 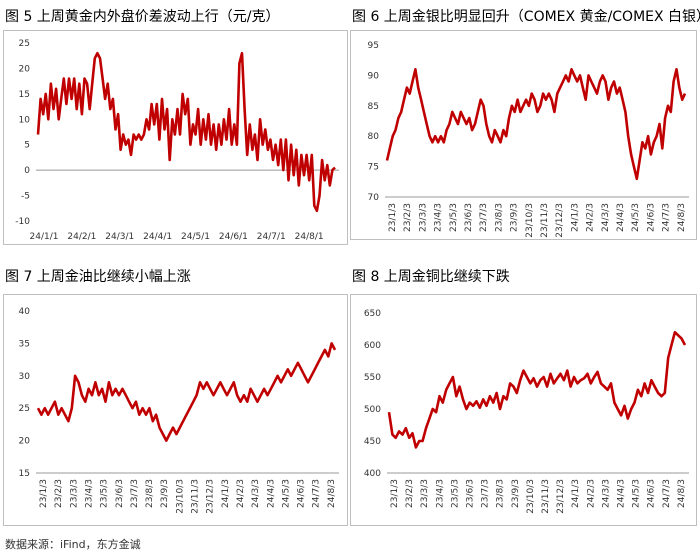 I want to click on y-tick-label: 30, so click(x=25, y=377).